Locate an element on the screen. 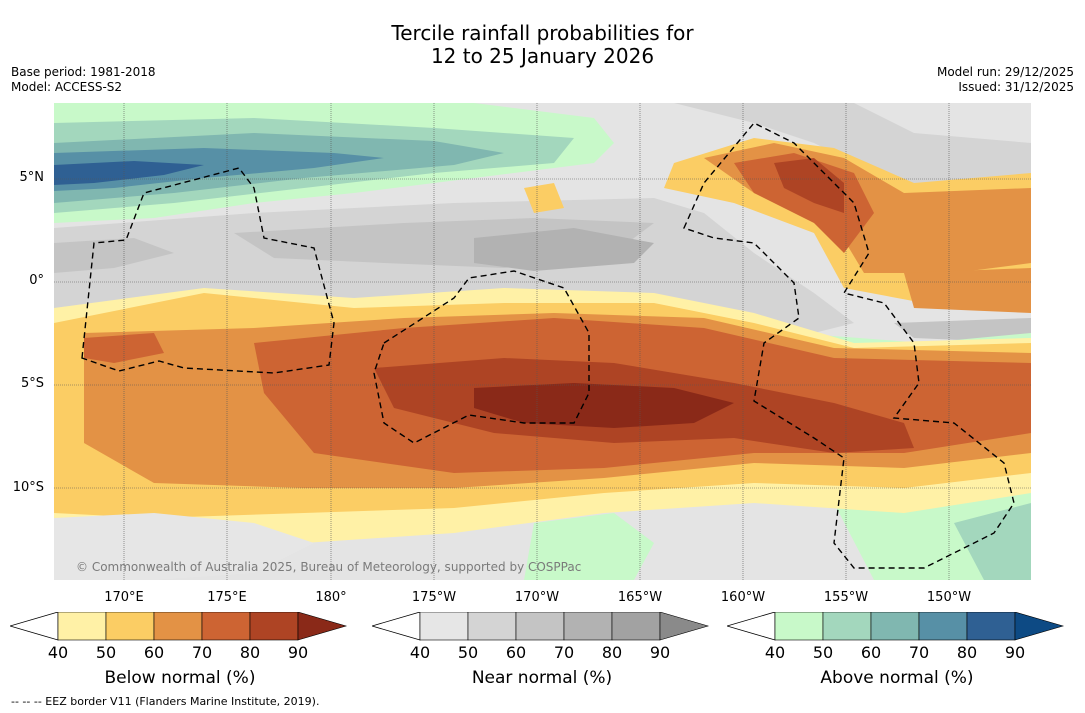 The height and width of the screenshot is (713, 1085). lon-label-170w: 170°W is located at coordinates (537, 597).